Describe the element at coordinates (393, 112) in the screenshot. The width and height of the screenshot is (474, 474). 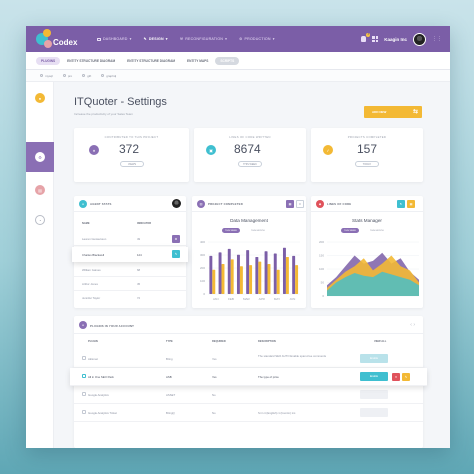
I see `add-new-button: ADD NEW ⇆` at that location.